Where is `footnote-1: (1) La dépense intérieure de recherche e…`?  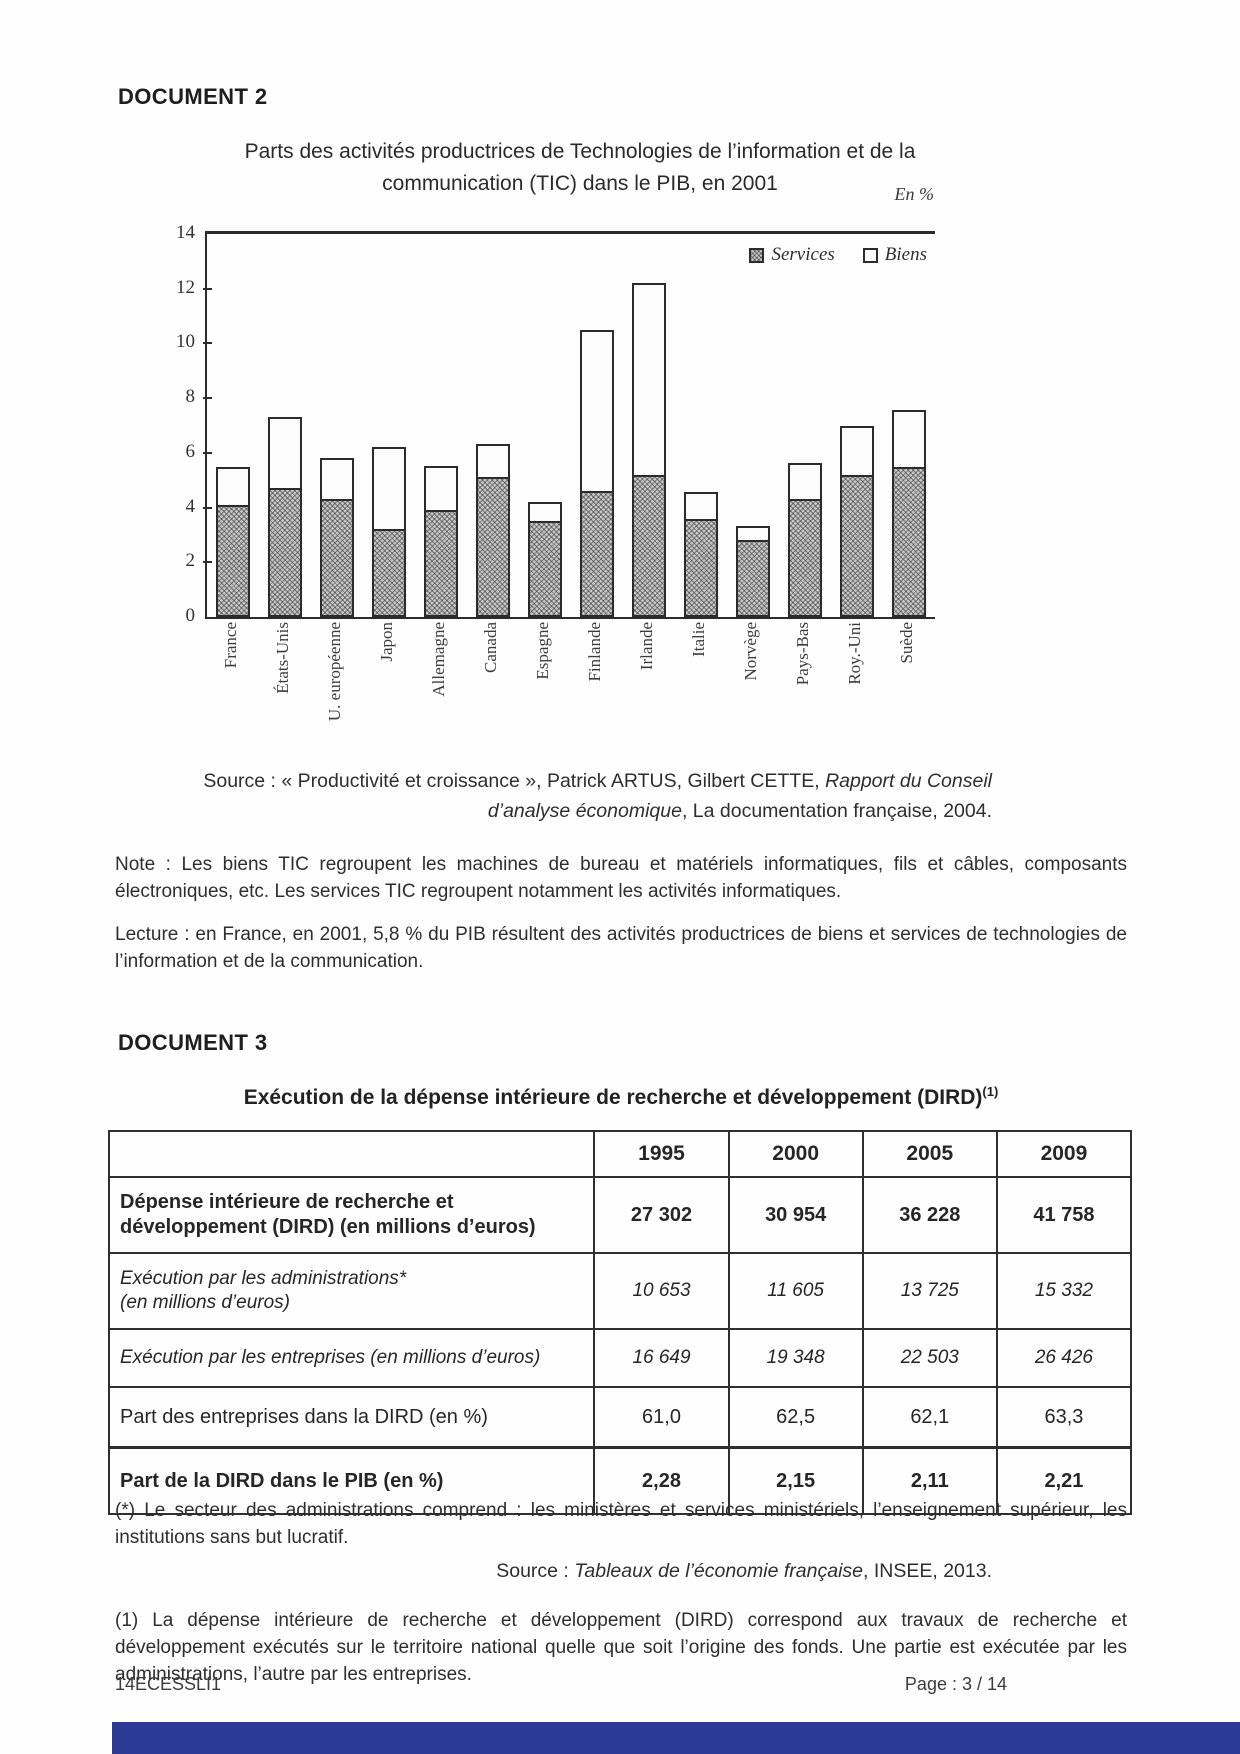 footnote-1: (1) La dépense intérieure de recherche e… is located at coordinates (621, 1647).